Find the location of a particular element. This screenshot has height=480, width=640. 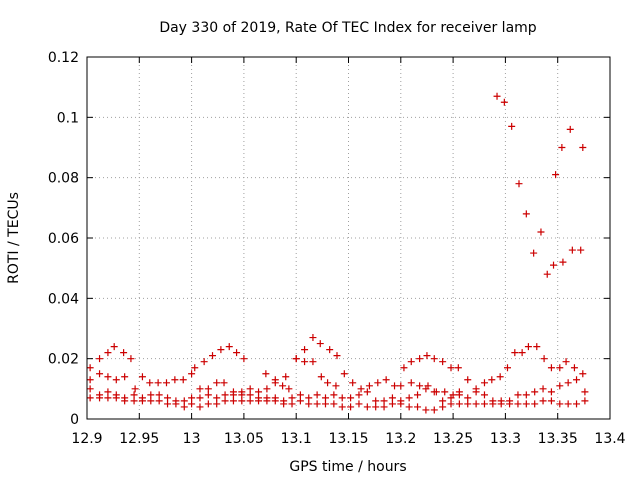

y-tick-label: 0.02 is located at coordinates (63, 360).